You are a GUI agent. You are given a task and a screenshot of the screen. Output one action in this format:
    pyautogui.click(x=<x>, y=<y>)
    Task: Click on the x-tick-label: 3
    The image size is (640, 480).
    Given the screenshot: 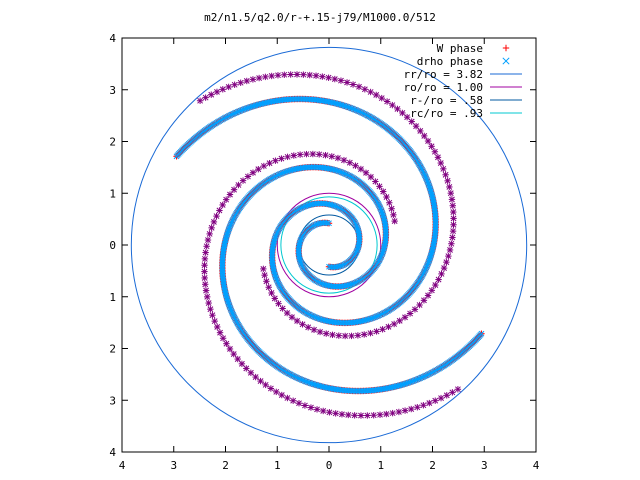 What is the action you would take?
    pyautogui.click(x=484, y=465)
    